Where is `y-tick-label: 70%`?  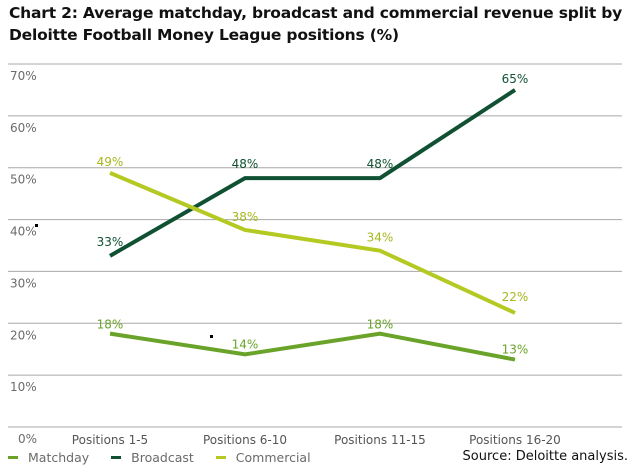
y-tick-label: 70% is located at coordinates (23, 76).